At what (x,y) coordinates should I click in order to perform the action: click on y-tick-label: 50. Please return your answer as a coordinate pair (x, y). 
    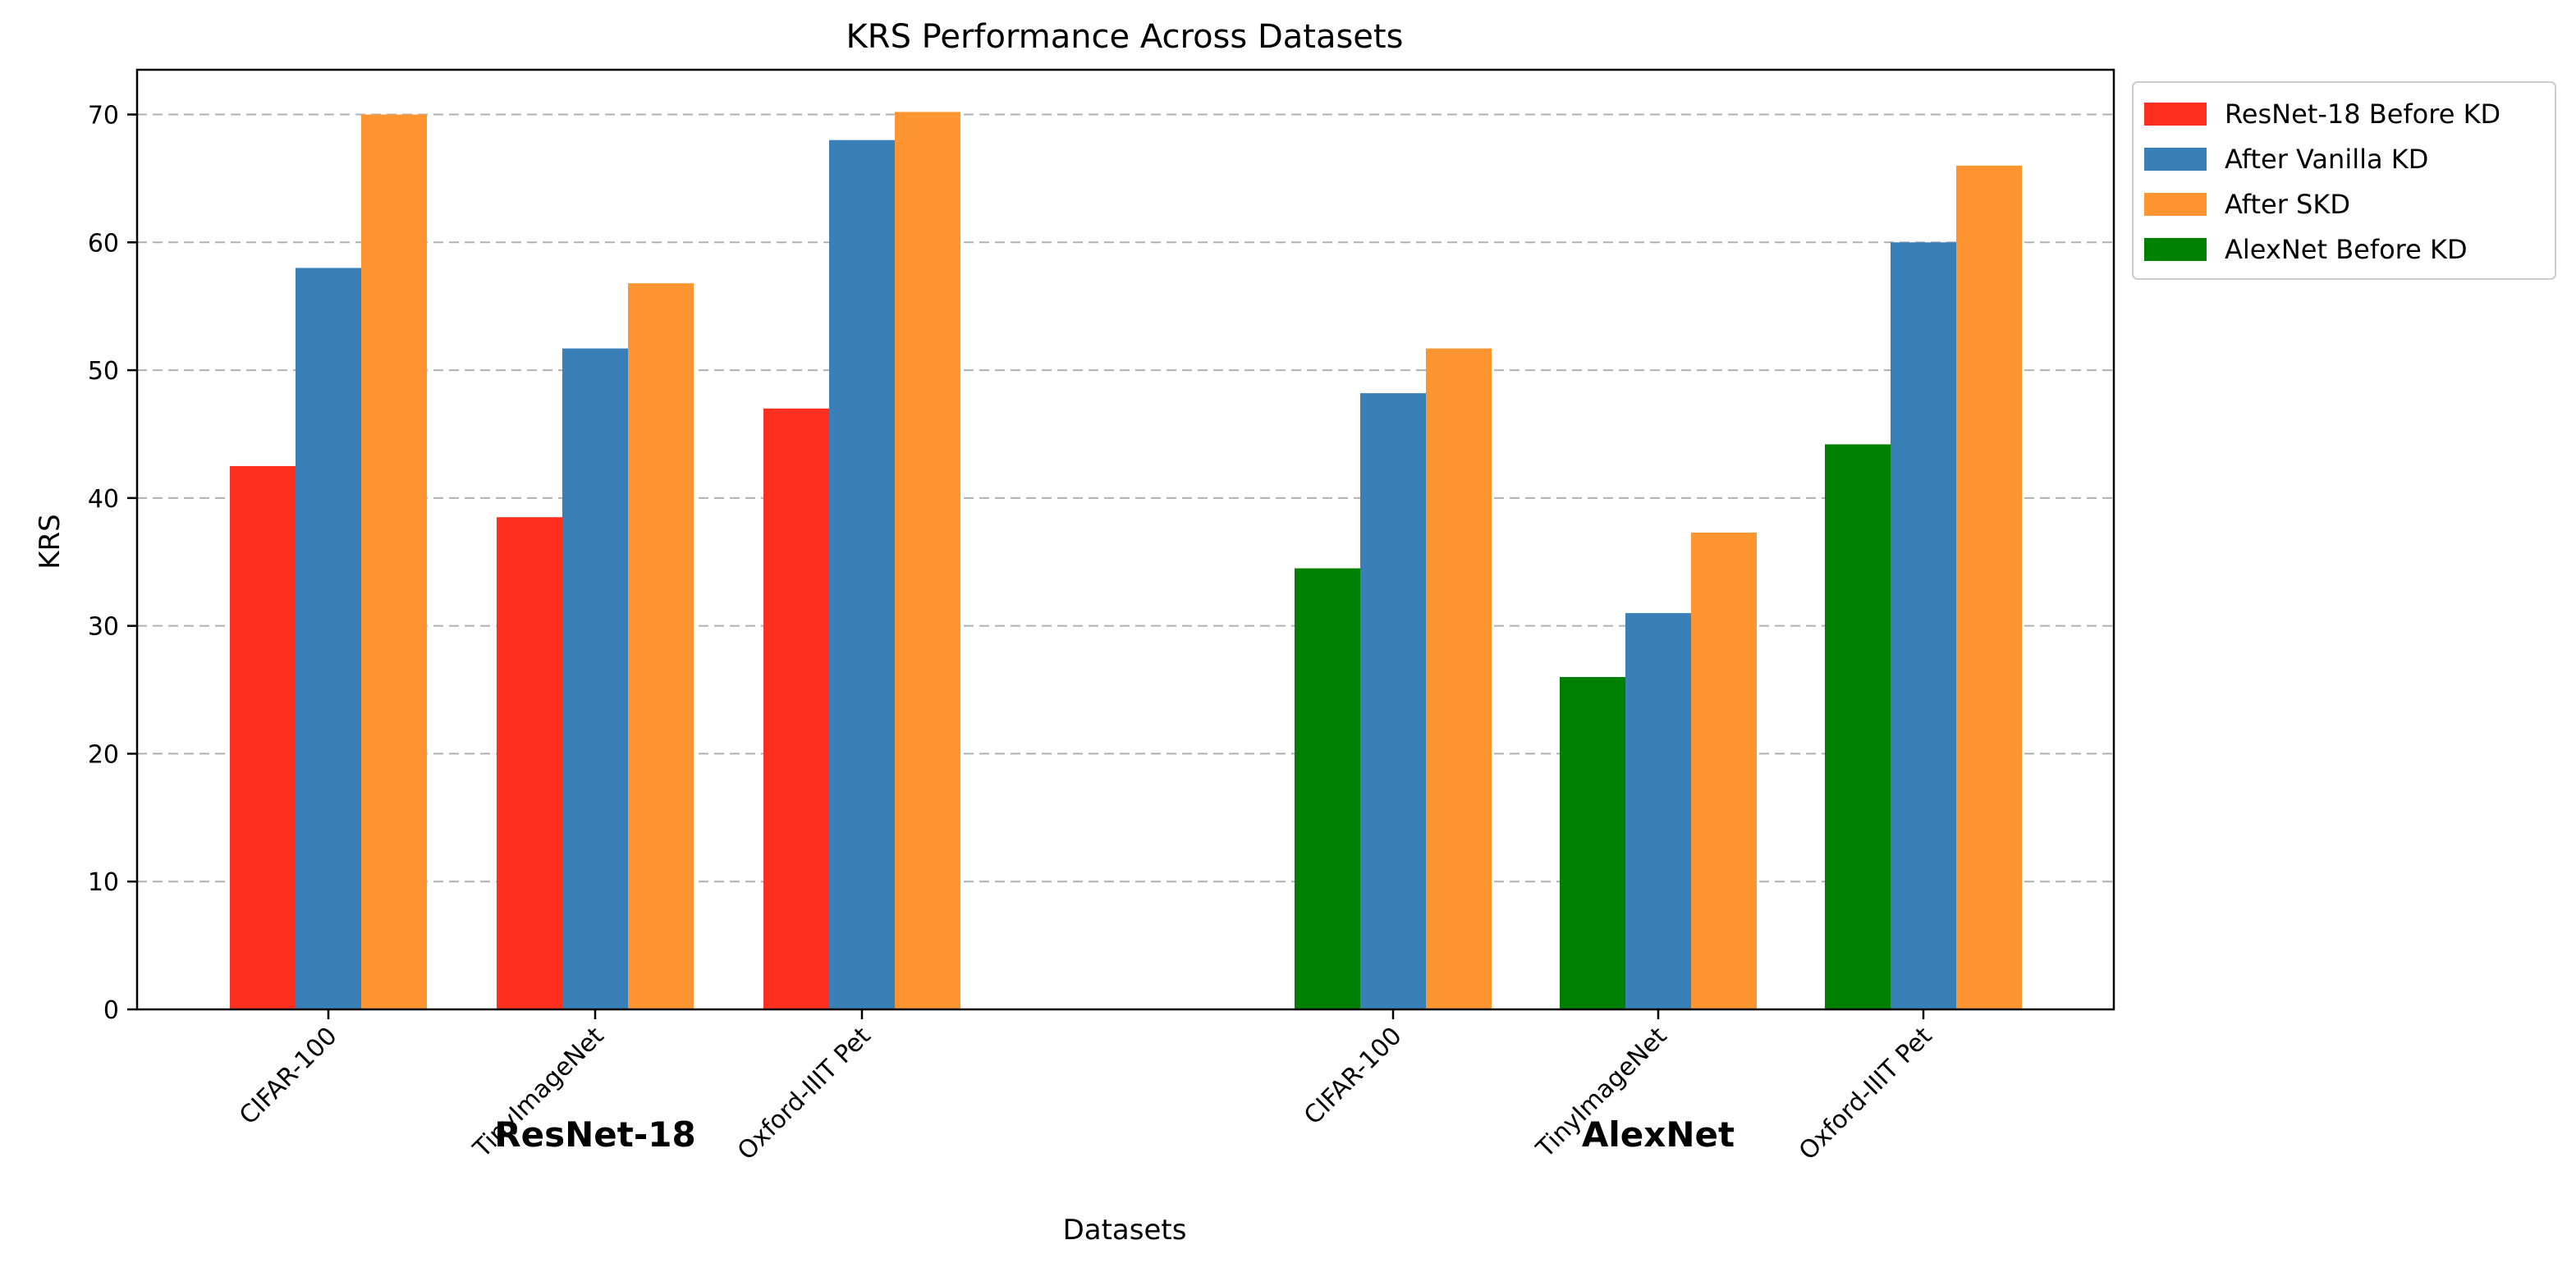
    Looking at the image, I should click on (104, 371).